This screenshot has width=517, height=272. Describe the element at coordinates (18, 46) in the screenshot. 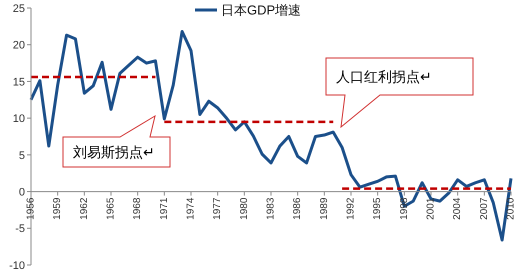

I see `y-tick-label: 20` at that location.